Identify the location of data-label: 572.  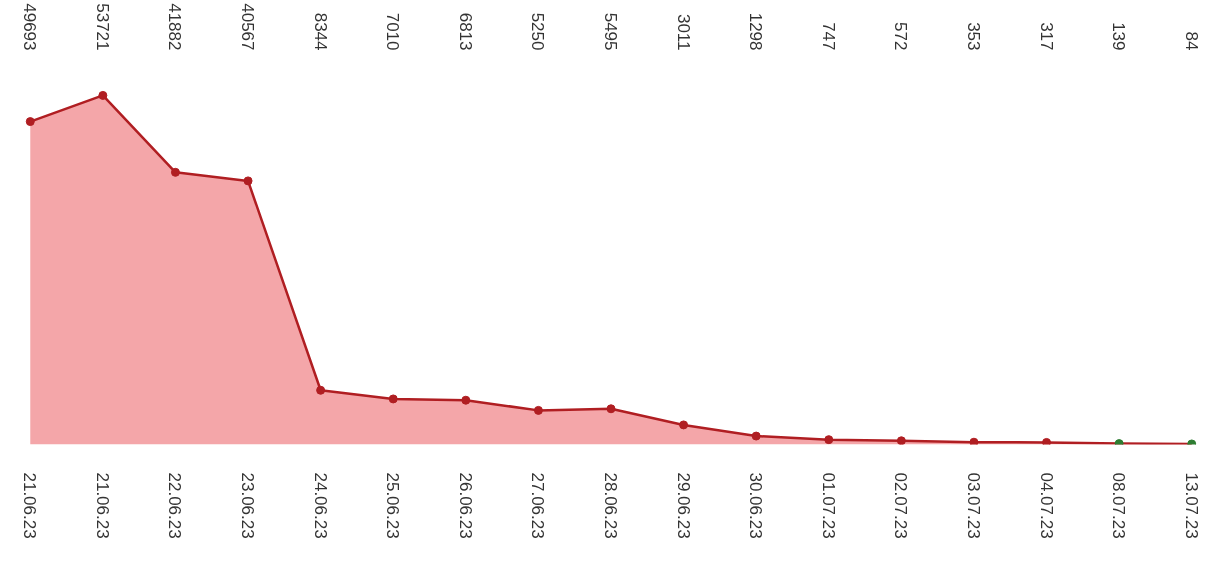
(901, 36).